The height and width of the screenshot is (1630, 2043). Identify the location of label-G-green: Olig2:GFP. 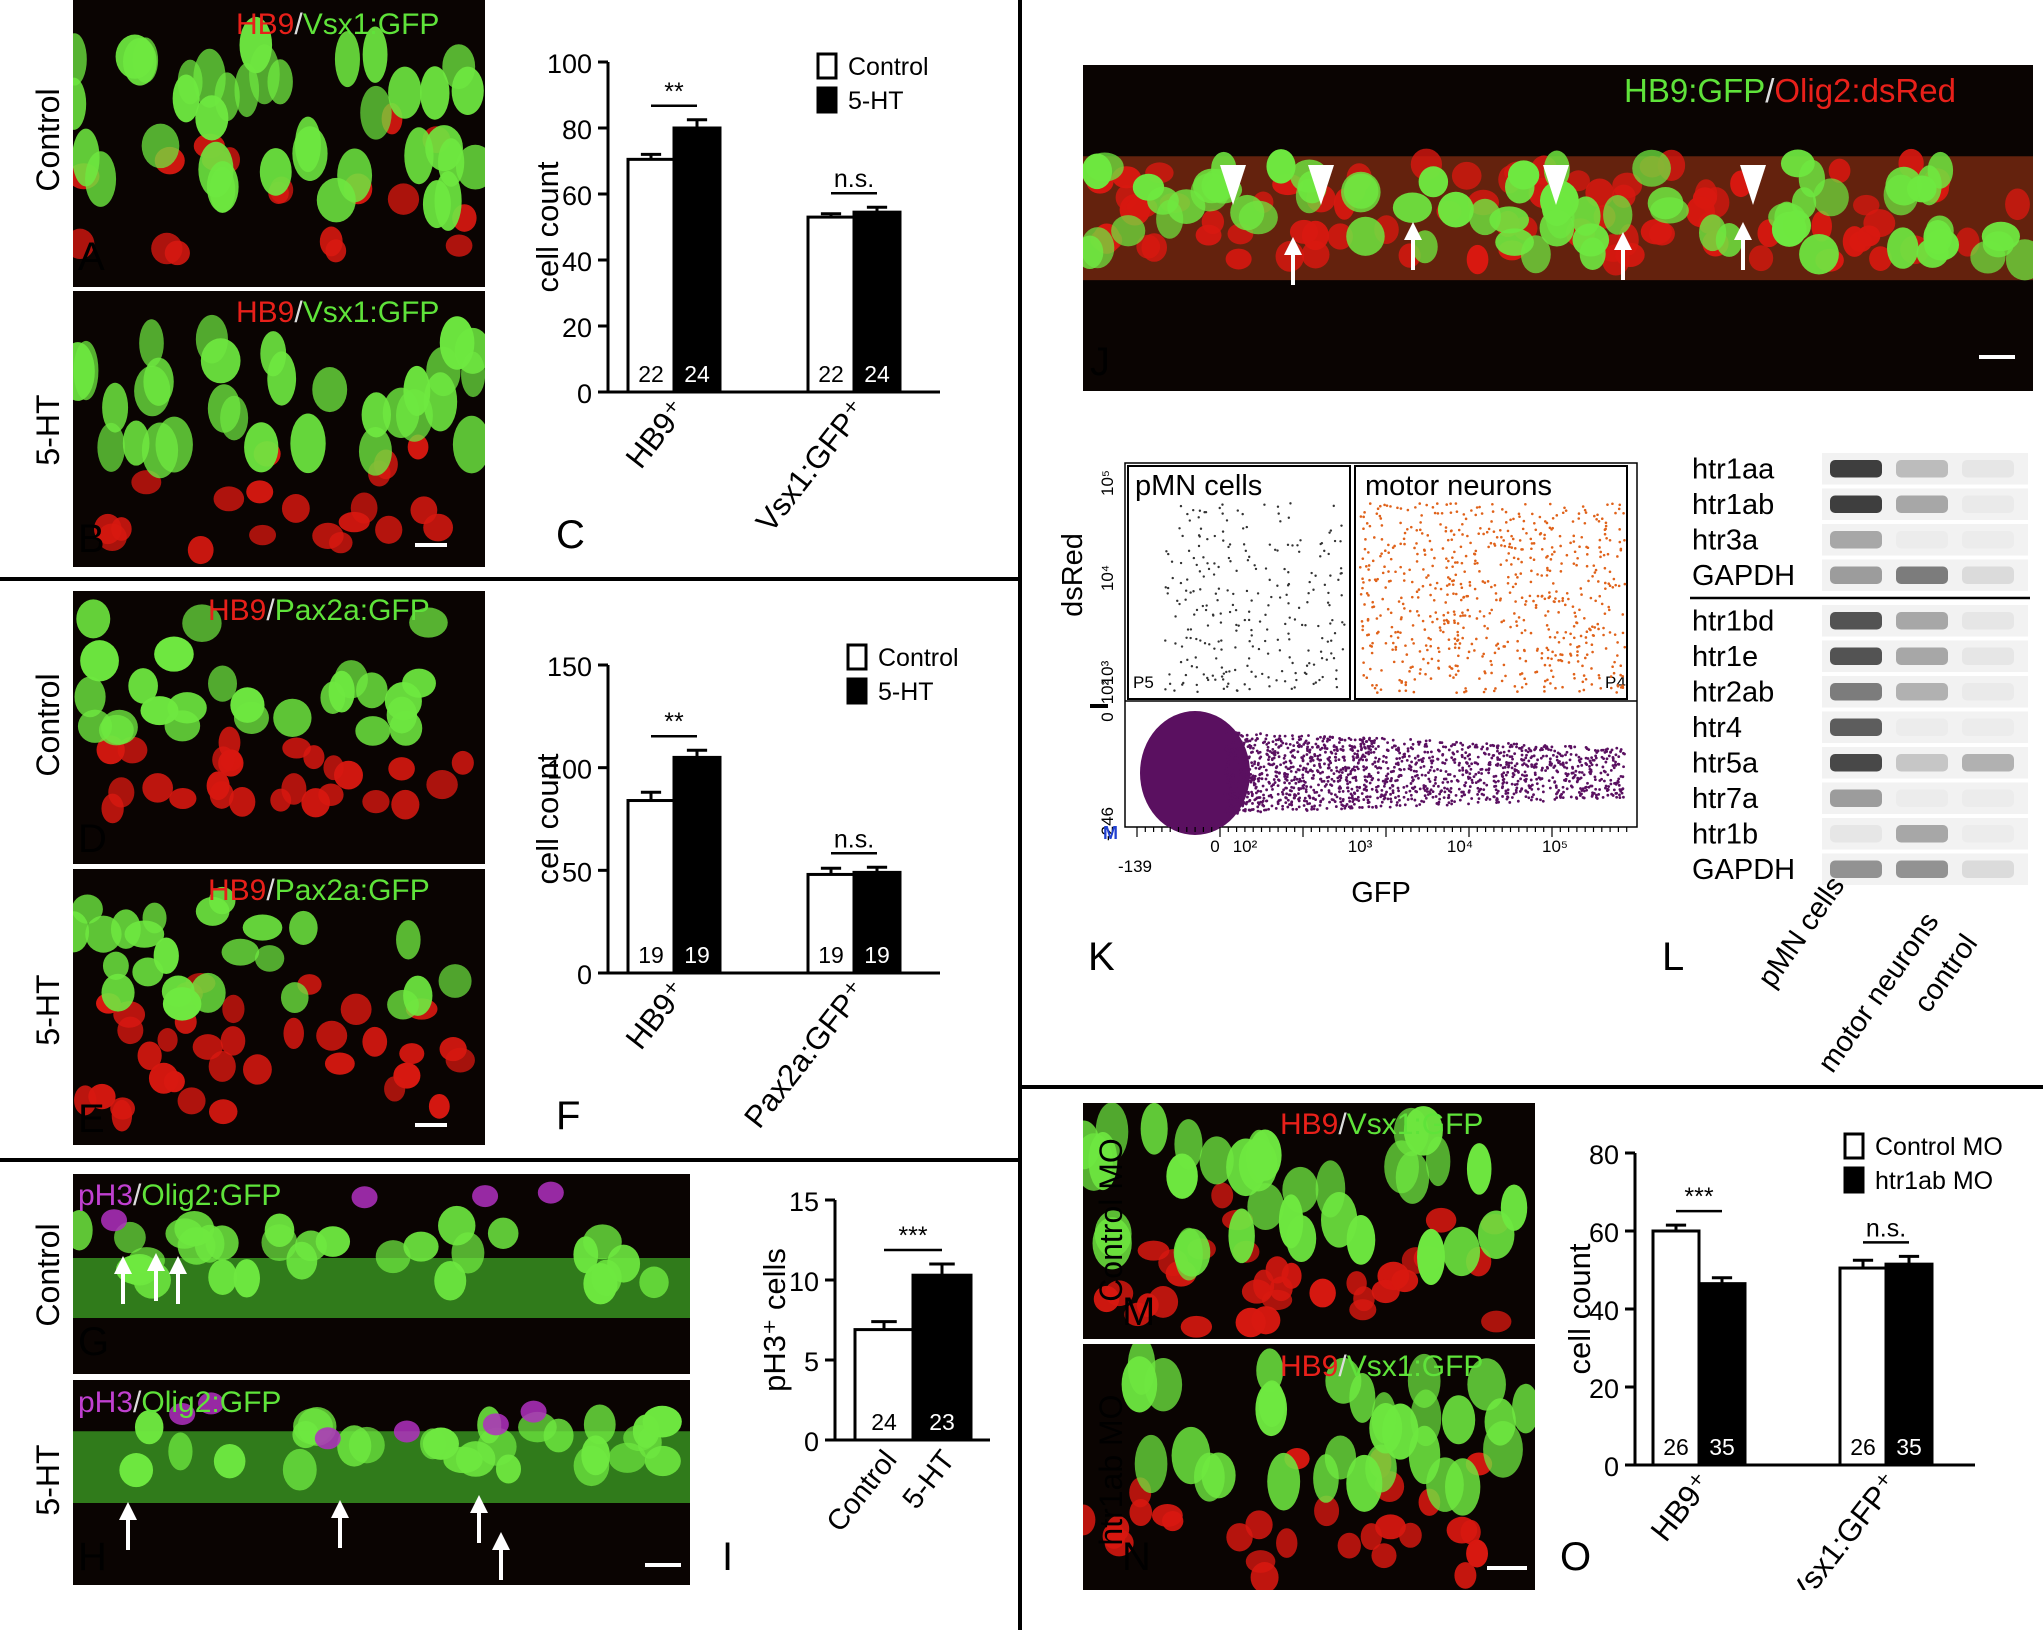
(211, 1195).